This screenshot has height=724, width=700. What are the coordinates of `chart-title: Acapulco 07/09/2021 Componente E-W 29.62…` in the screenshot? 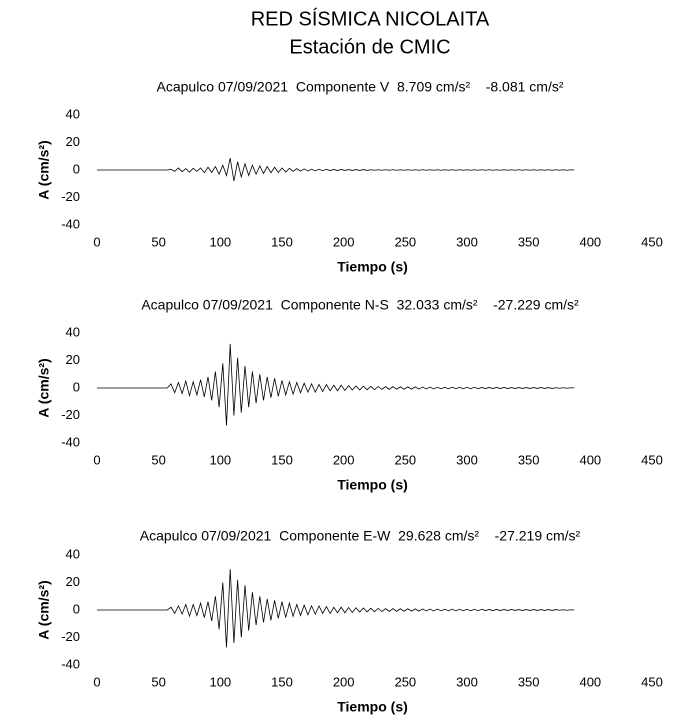 It's located at (360, 536).